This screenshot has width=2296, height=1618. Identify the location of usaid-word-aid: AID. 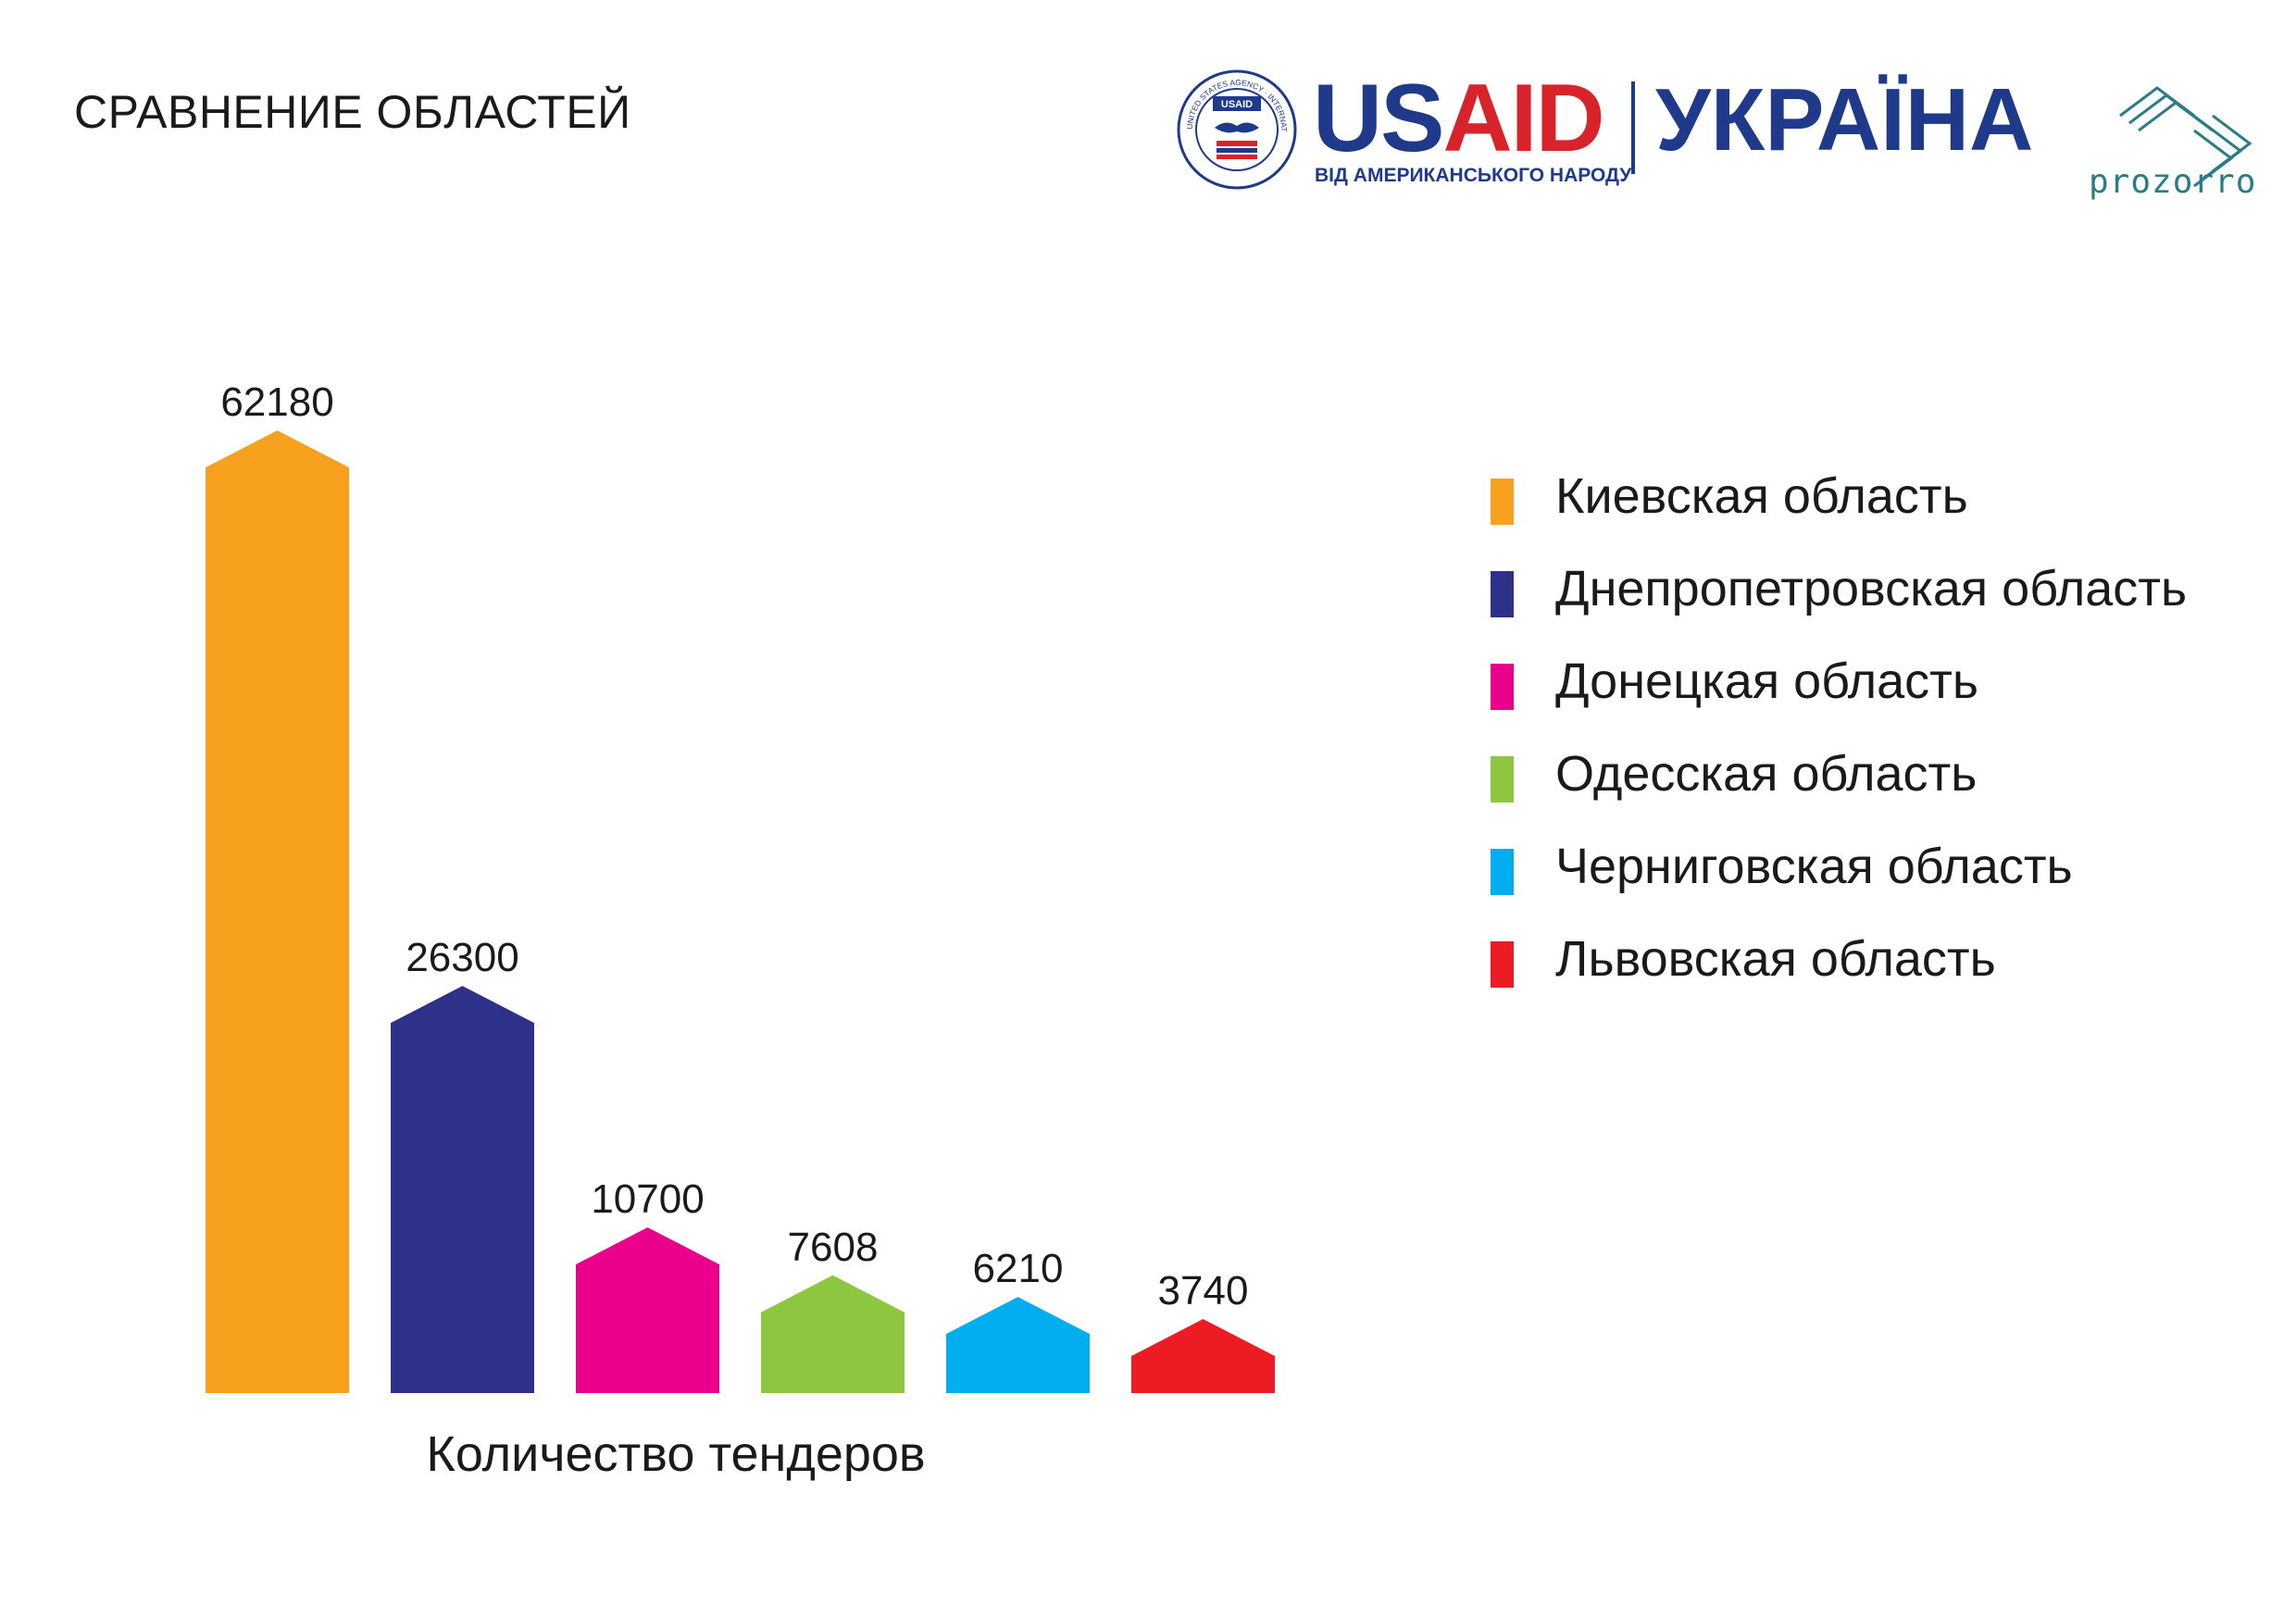
(1523, 118).